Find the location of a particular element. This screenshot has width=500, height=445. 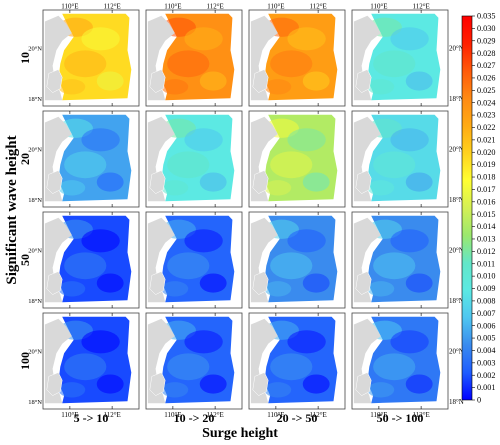

colorbar-tick-label: 0.024 is located at coordinates (486, 102).